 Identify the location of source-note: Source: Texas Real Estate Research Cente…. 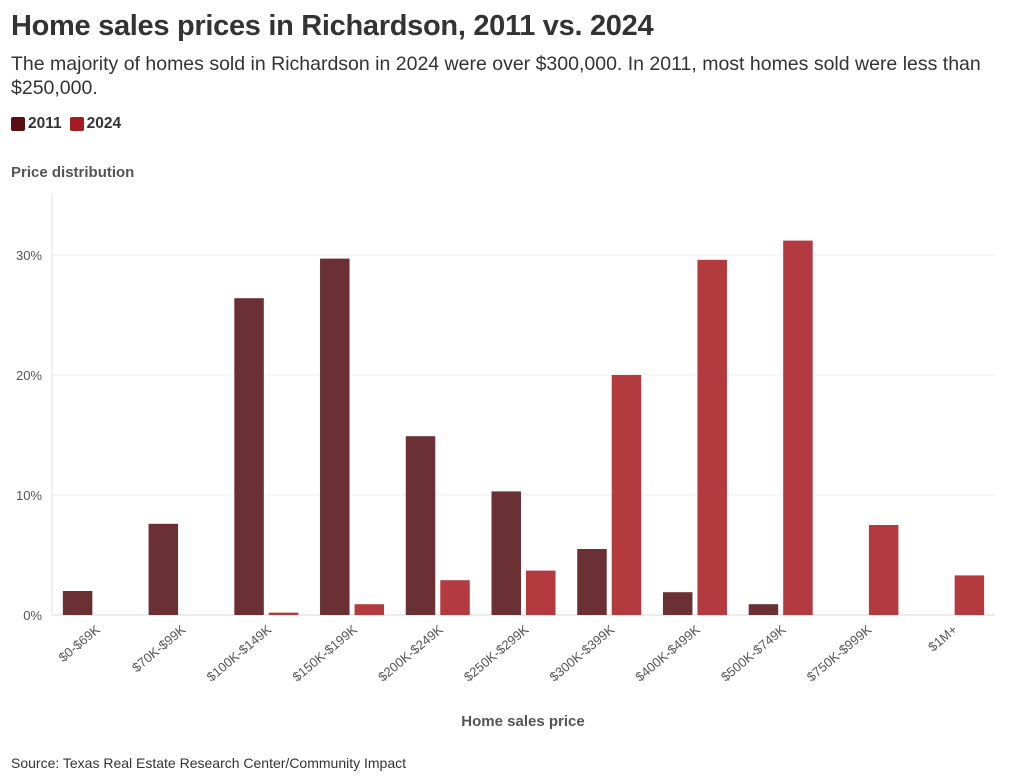
(209, 763).